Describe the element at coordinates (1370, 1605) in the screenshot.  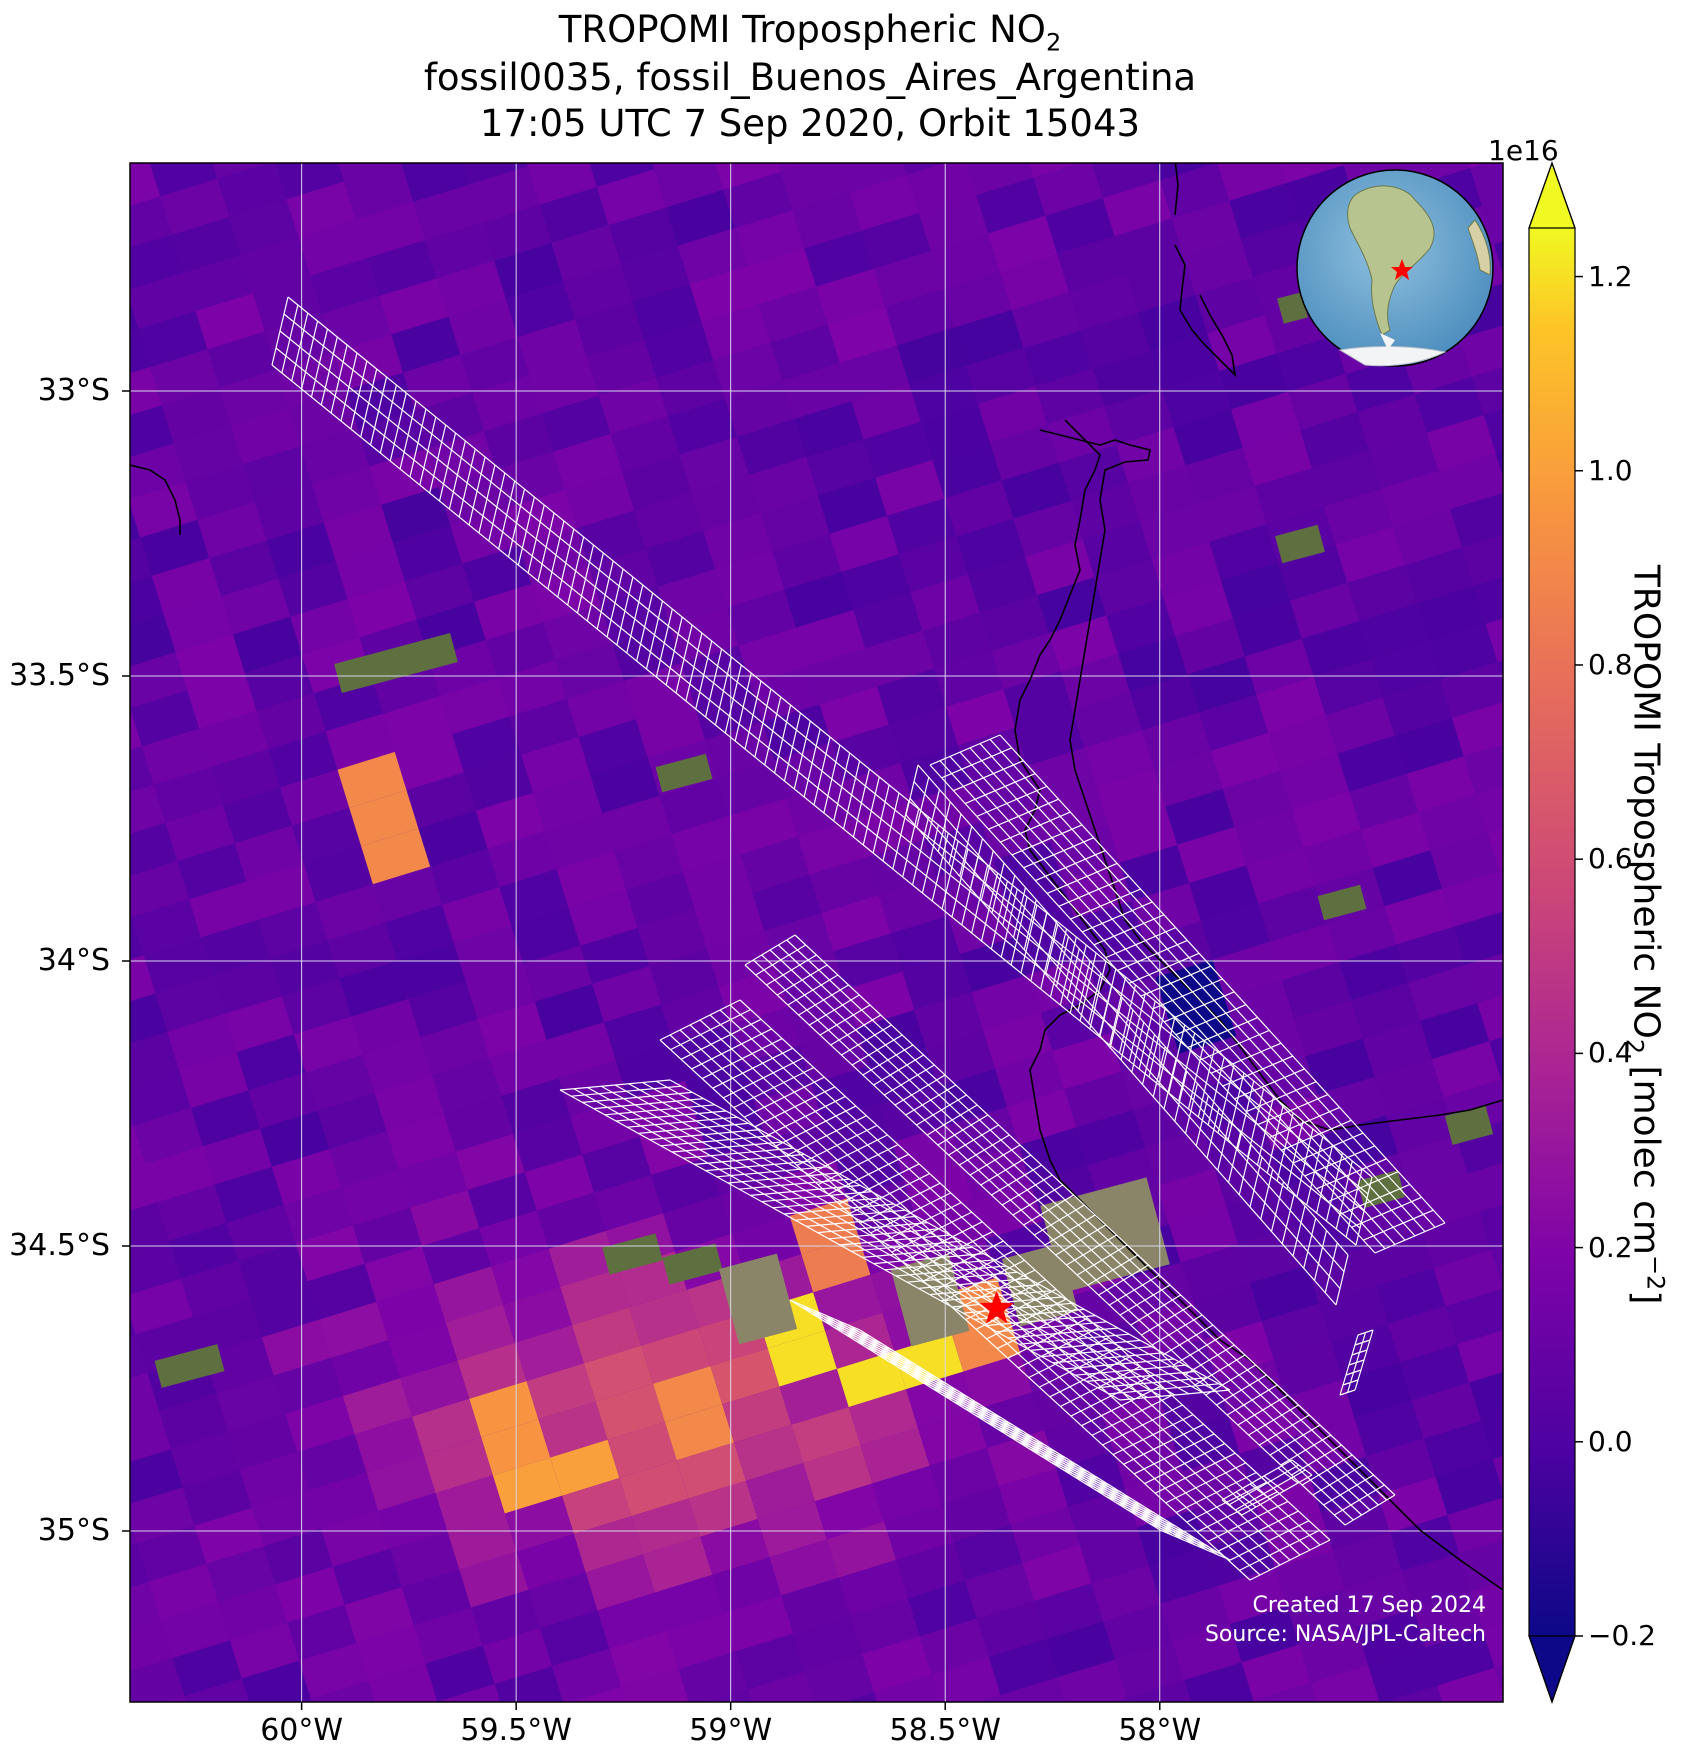
I see `credit-created: Created 17 Sep 2024` at that location.